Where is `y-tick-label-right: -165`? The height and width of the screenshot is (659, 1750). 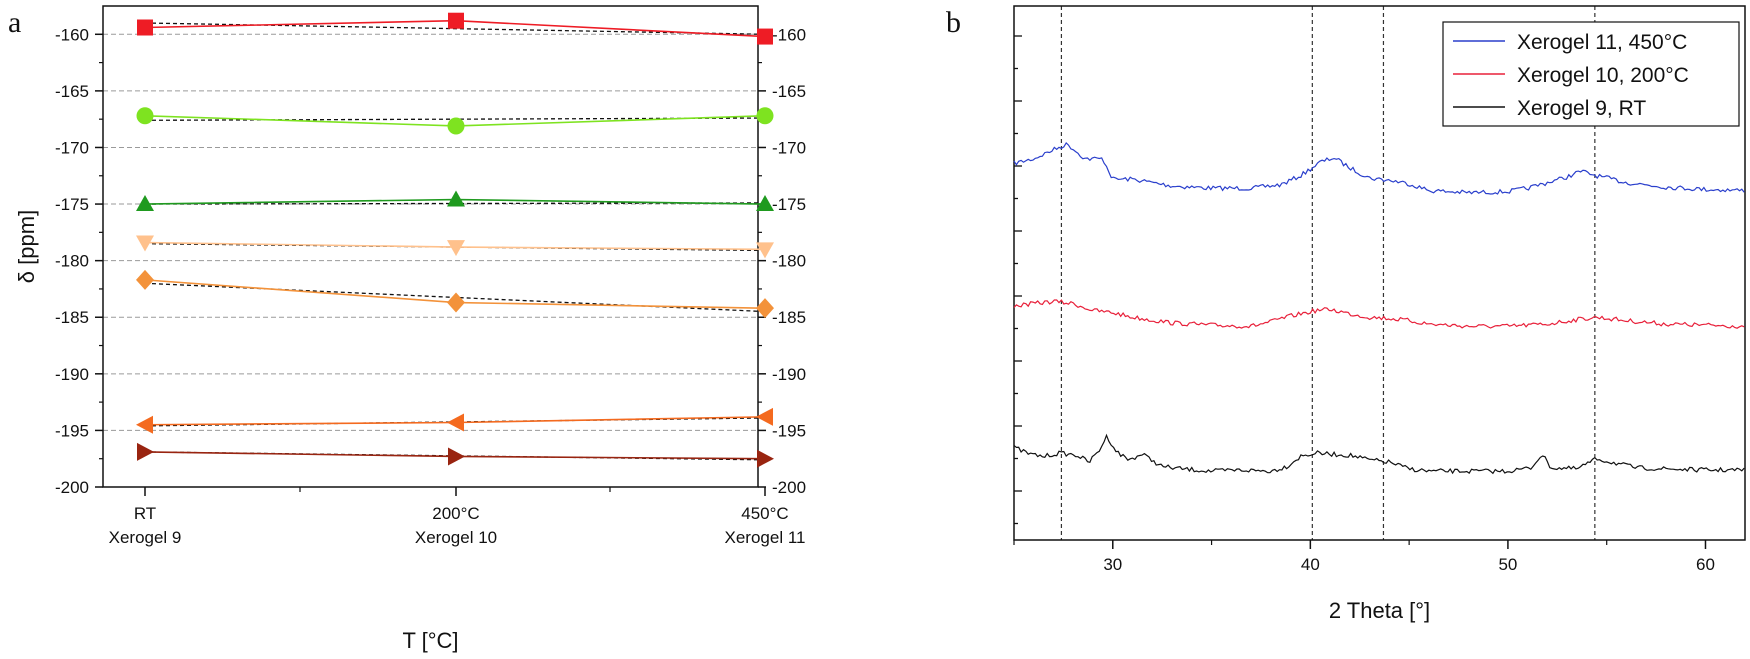
y-tick-label-right: -165 is located at coordinates (789, 91).